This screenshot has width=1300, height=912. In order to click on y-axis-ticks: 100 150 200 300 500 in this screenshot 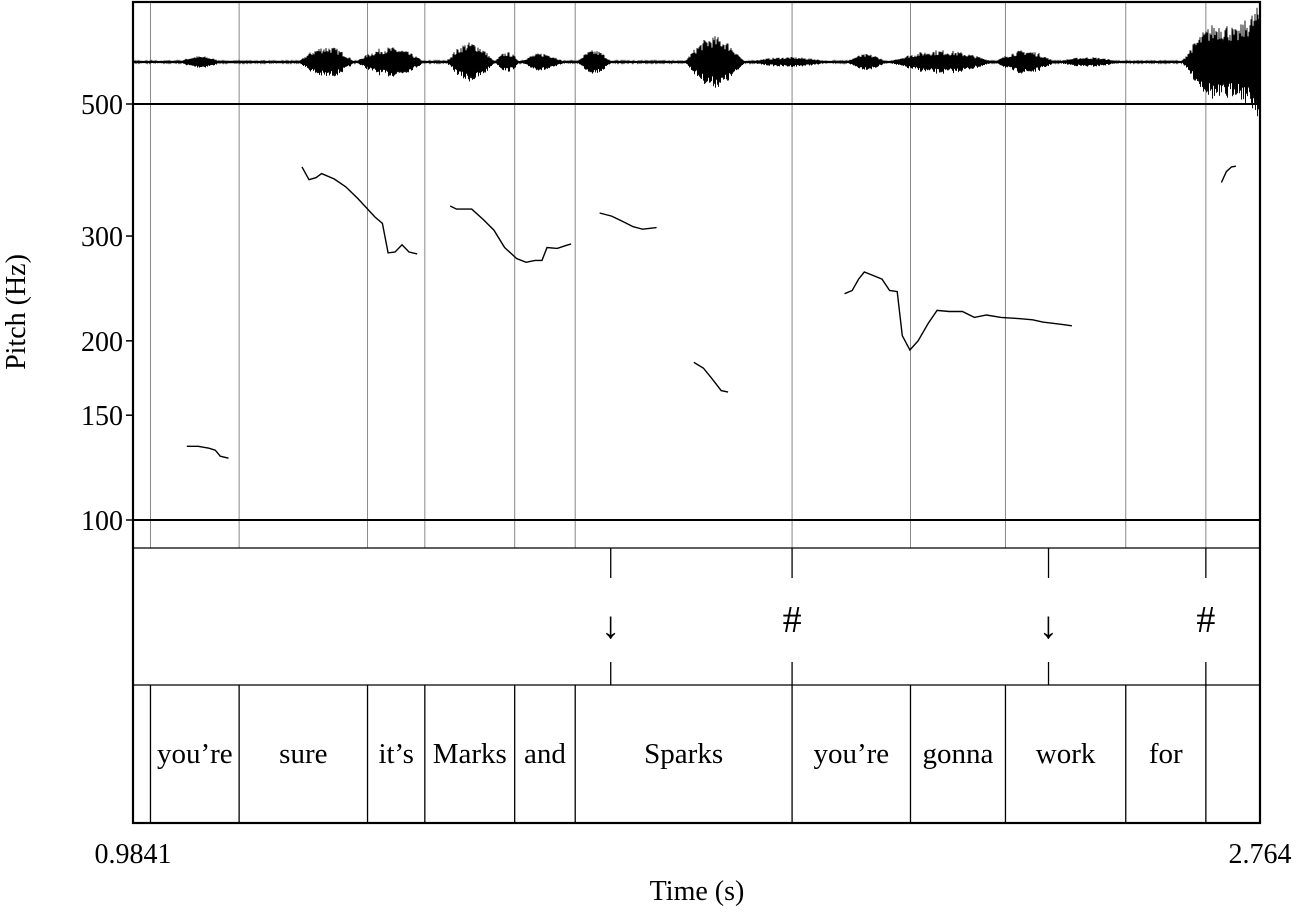, I will do `click(107, 313)`.